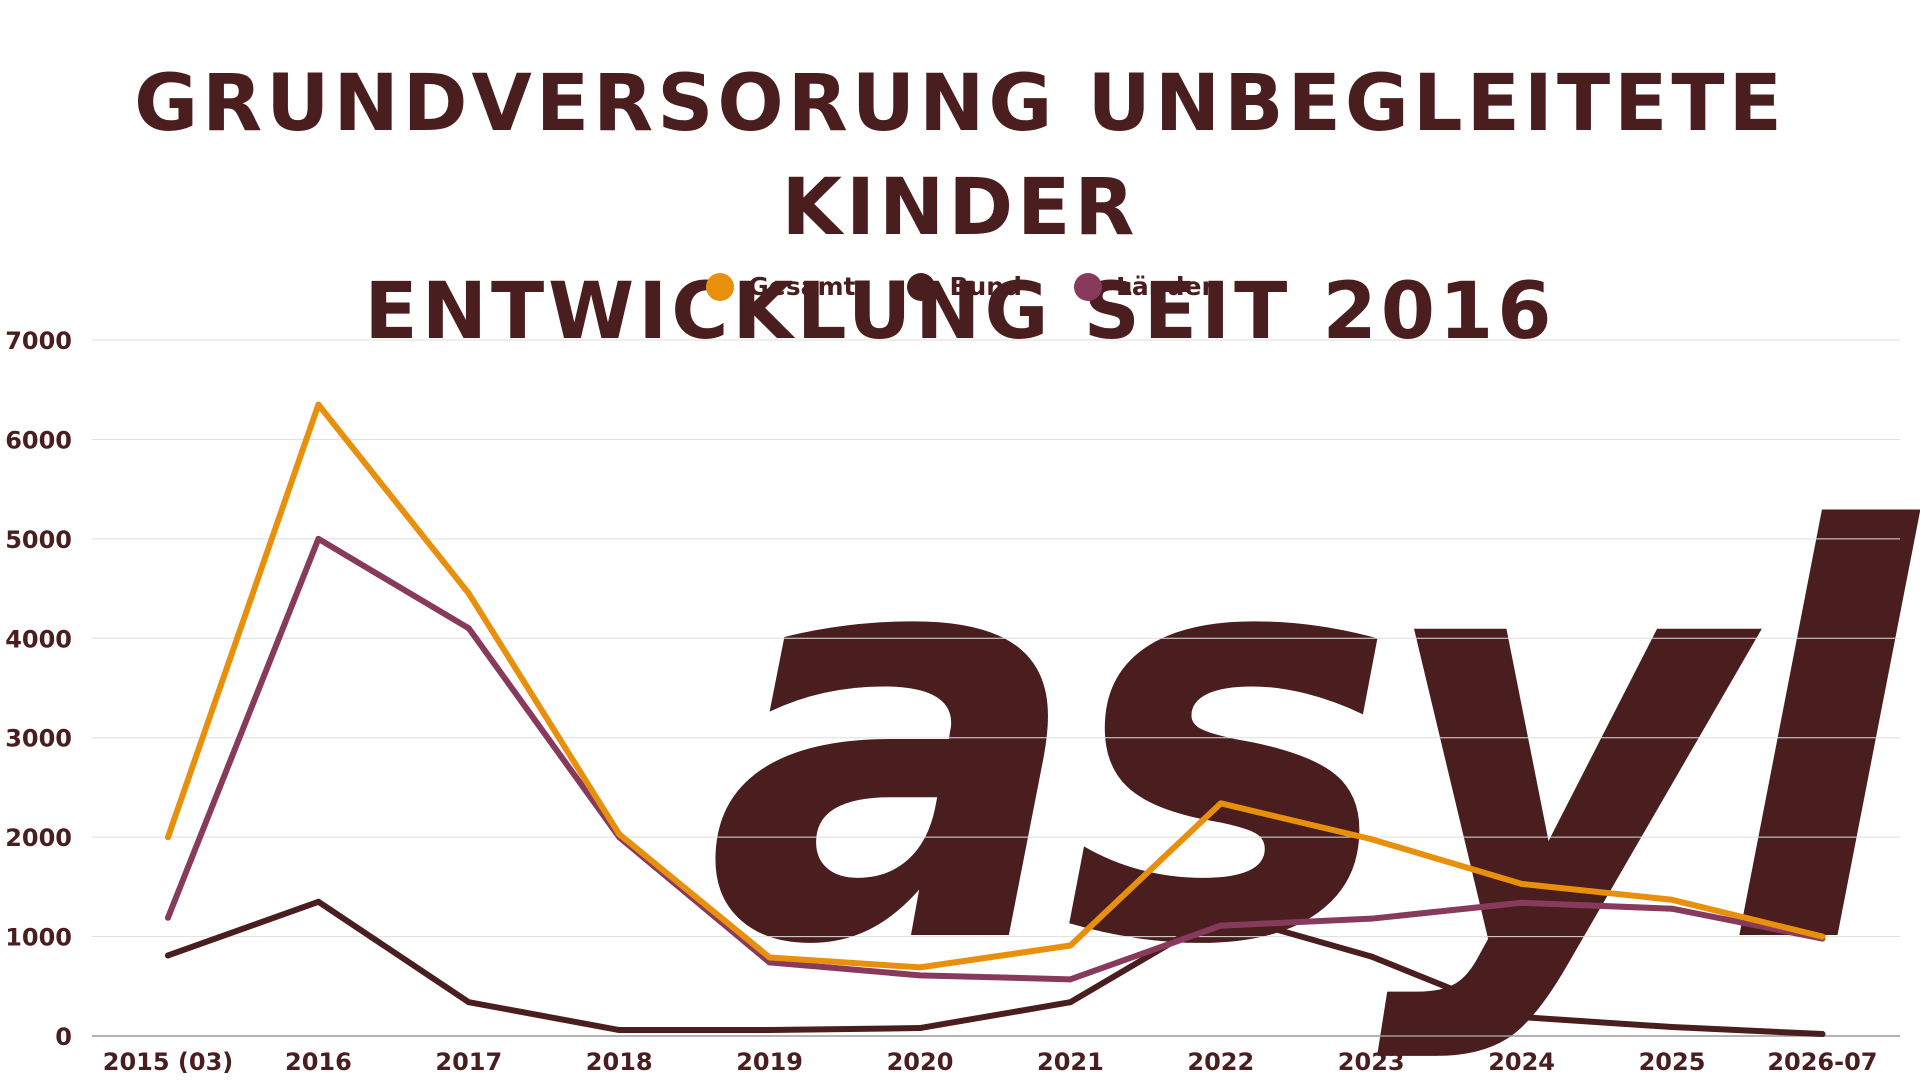 Image resolution: width=1920 pixels, height=1080 pixels. I want to click on data-point-länder-4, so click(769, 962).